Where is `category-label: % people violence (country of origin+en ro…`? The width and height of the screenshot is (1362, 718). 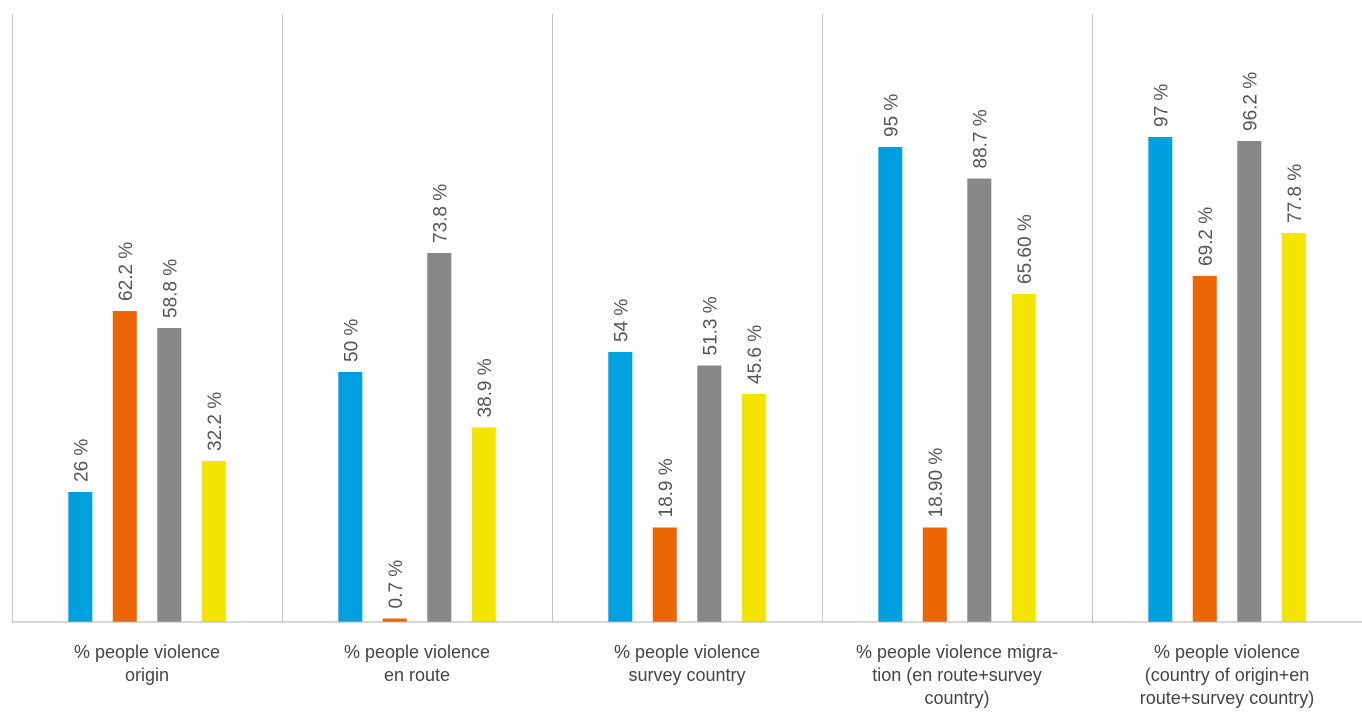
category-label: % people violence (country of origin+en ro… is located at coordinates (1227, 675).